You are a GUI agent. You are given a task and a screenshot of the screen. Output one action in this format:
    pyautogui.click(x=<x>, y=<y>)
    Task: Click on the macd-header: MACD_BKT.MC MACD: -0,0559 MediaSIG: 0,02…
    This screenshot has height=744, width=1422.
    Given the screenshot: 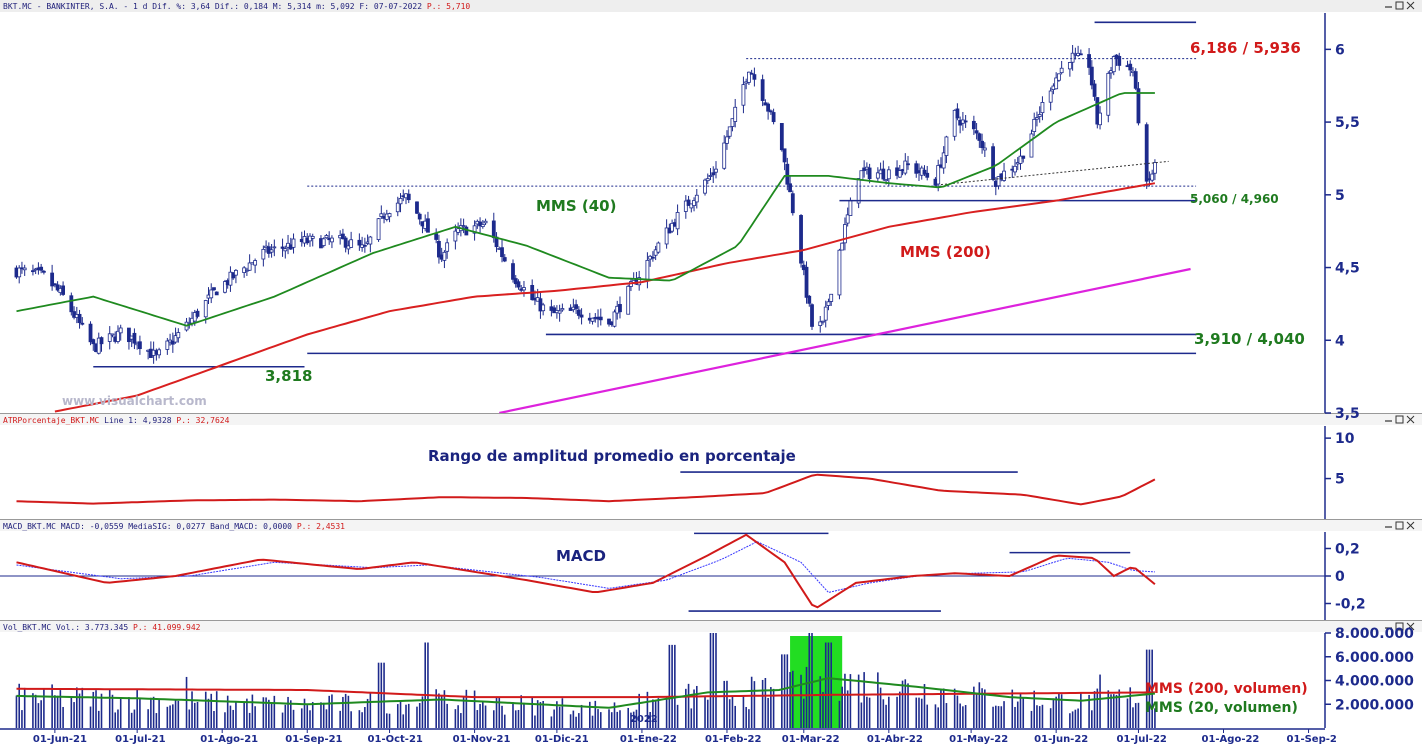 What is the action you would take?
    pyautogui.click(x=174, y=526)
    